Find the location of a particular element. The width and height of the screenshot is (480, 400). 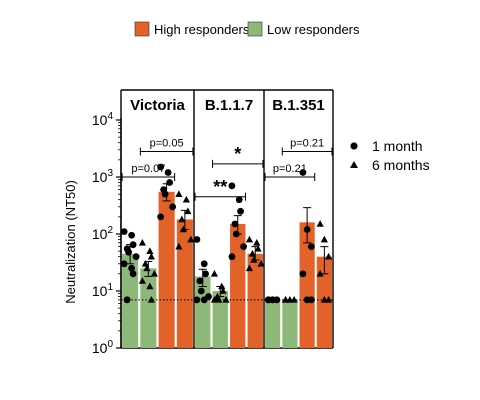

comparison-label: p=0.05 is located at coordinates (167, 144).